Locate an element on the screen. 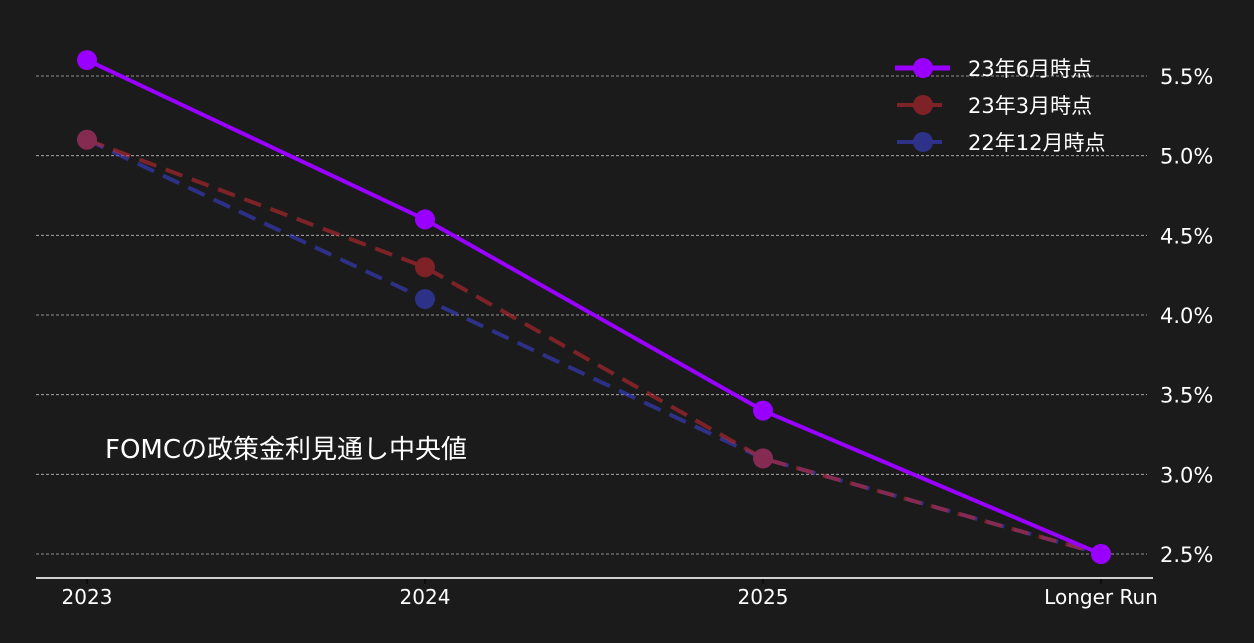 Image resolution: width=1254 pixels, height=643 pixels. y-axis-tick-labels: 2.5% 3.0% 3.5% 4.0% 4.5% 5.0% 5.5% is located at coordinates (1186, 316).